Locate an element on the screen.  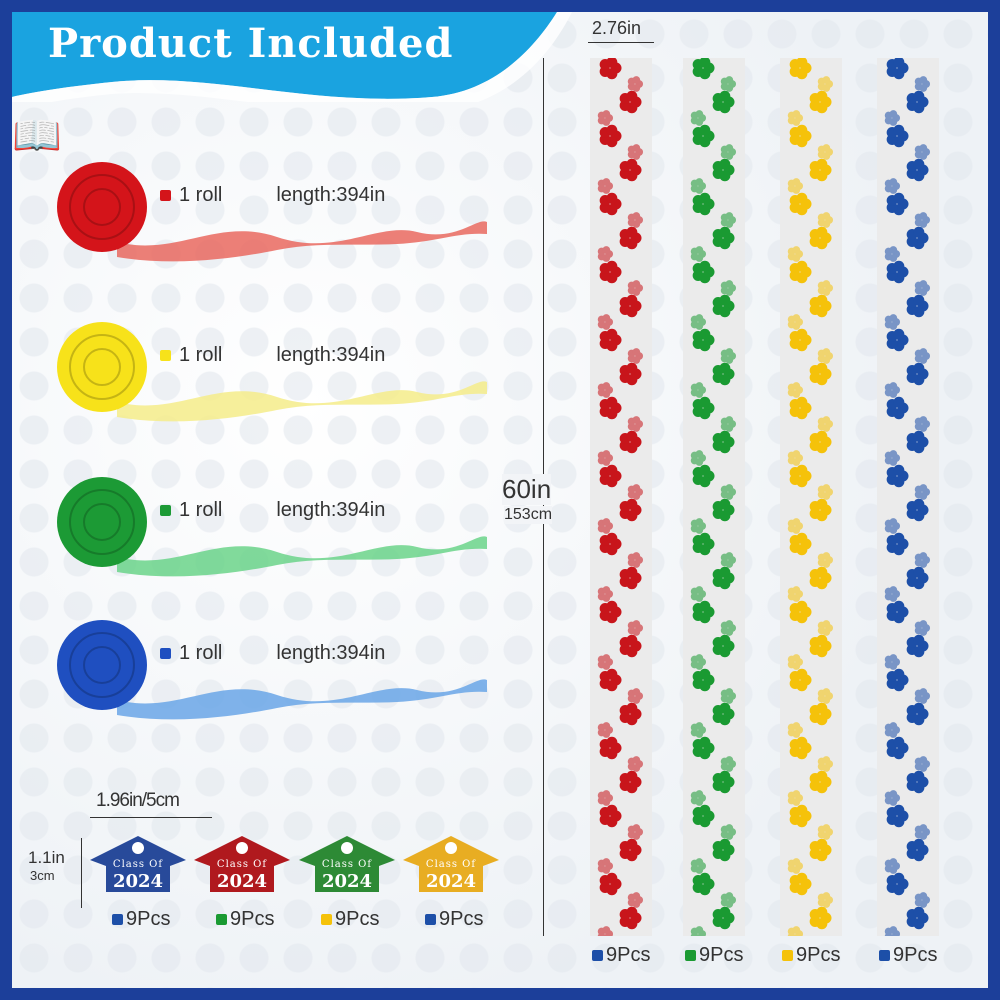
strip-length-label: 60in is located at coordinates (527, 489).